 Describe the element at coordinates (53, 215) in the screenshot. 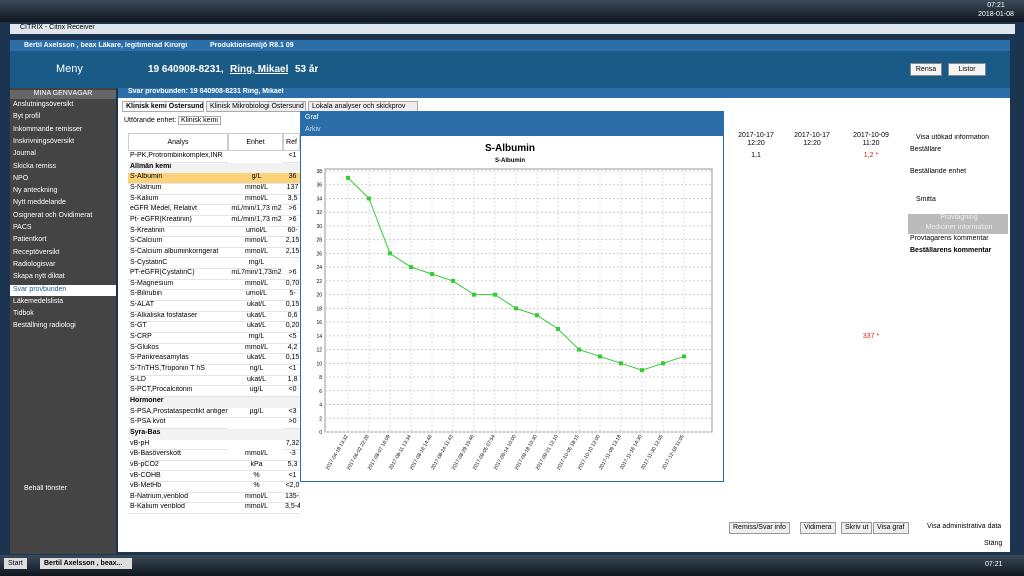

I see `sidebar-item: Osignerat och Ovidimerat` at that location.